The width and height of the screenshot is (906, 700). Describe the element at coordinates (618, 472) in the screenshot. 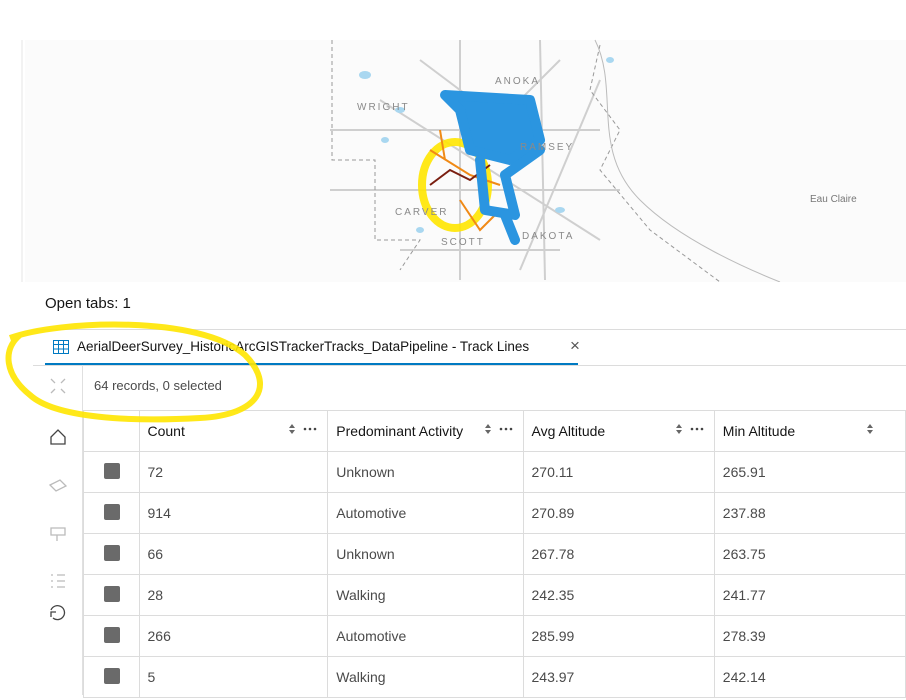

I see `table-cell: 270.11` at that location.